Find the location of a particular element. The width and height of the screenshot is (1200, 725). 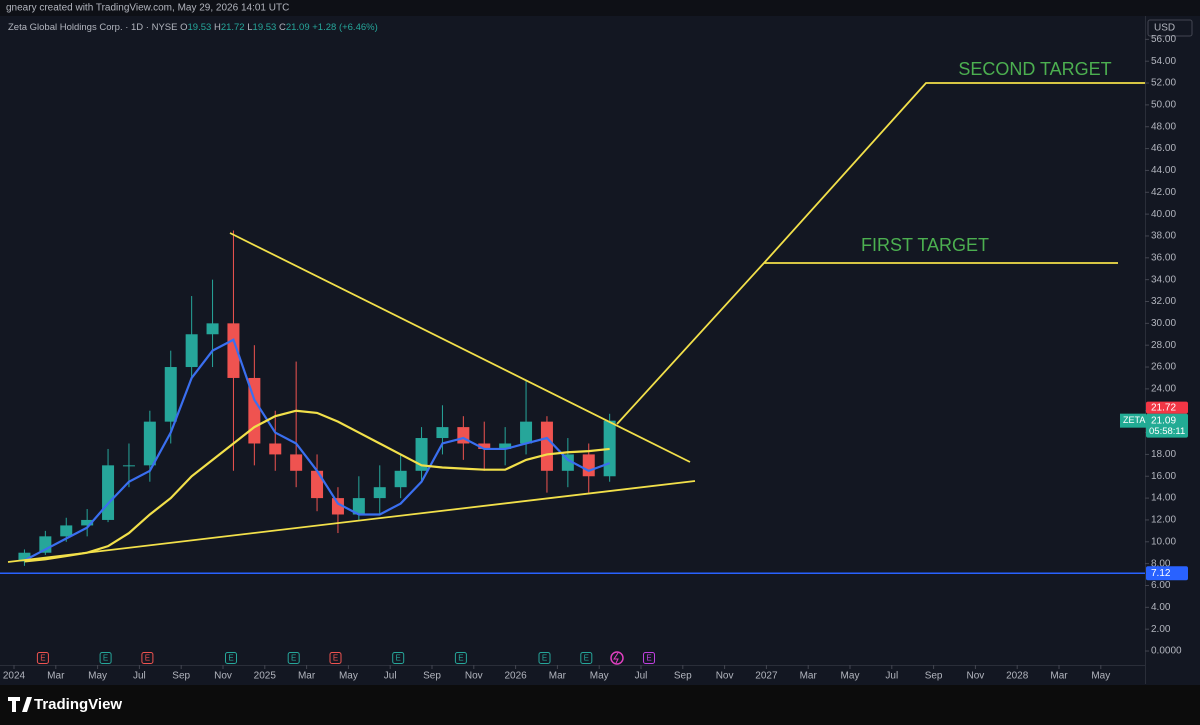

y-tick-label: 52.00 is located at coordinates (1163, 83).